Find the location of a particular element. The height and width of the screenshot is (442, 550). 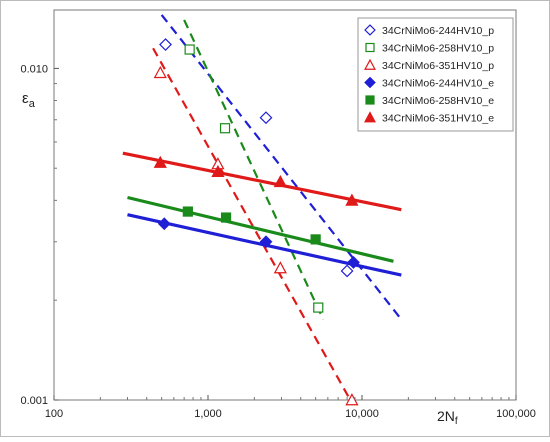

x-tick-label: 100 is located at coordinates (54, 414).